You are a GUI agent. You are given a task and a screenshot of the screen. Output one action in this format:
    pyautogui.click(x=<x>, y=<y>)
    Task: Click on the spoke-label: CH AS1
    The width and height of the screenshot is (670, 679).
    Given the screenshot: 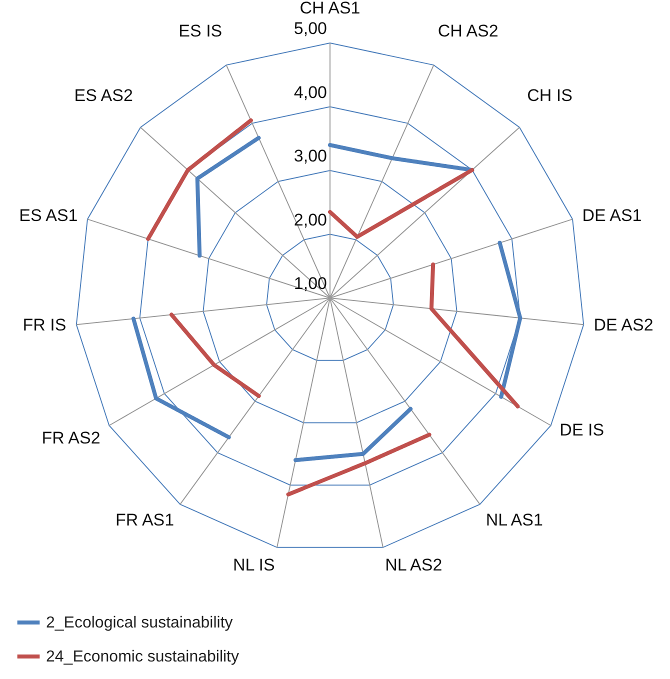 What is the action you would take?
    pyautogui.click(x=330, y=9)
    